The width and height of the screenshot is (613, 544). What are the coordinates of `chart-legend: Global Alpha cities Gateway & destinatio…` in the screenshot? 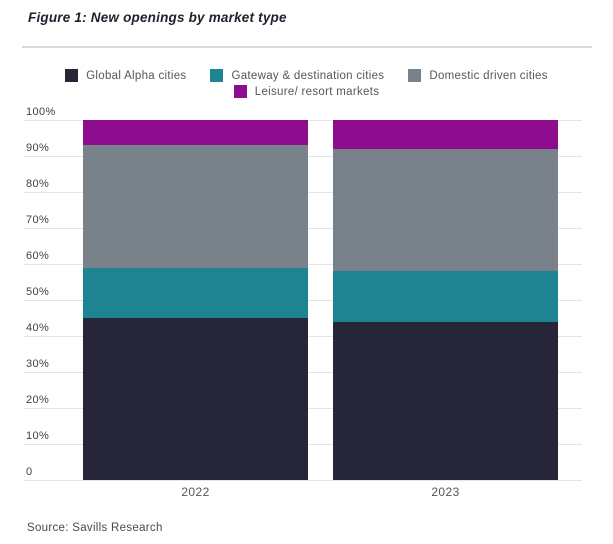 It's located at (306, 85).